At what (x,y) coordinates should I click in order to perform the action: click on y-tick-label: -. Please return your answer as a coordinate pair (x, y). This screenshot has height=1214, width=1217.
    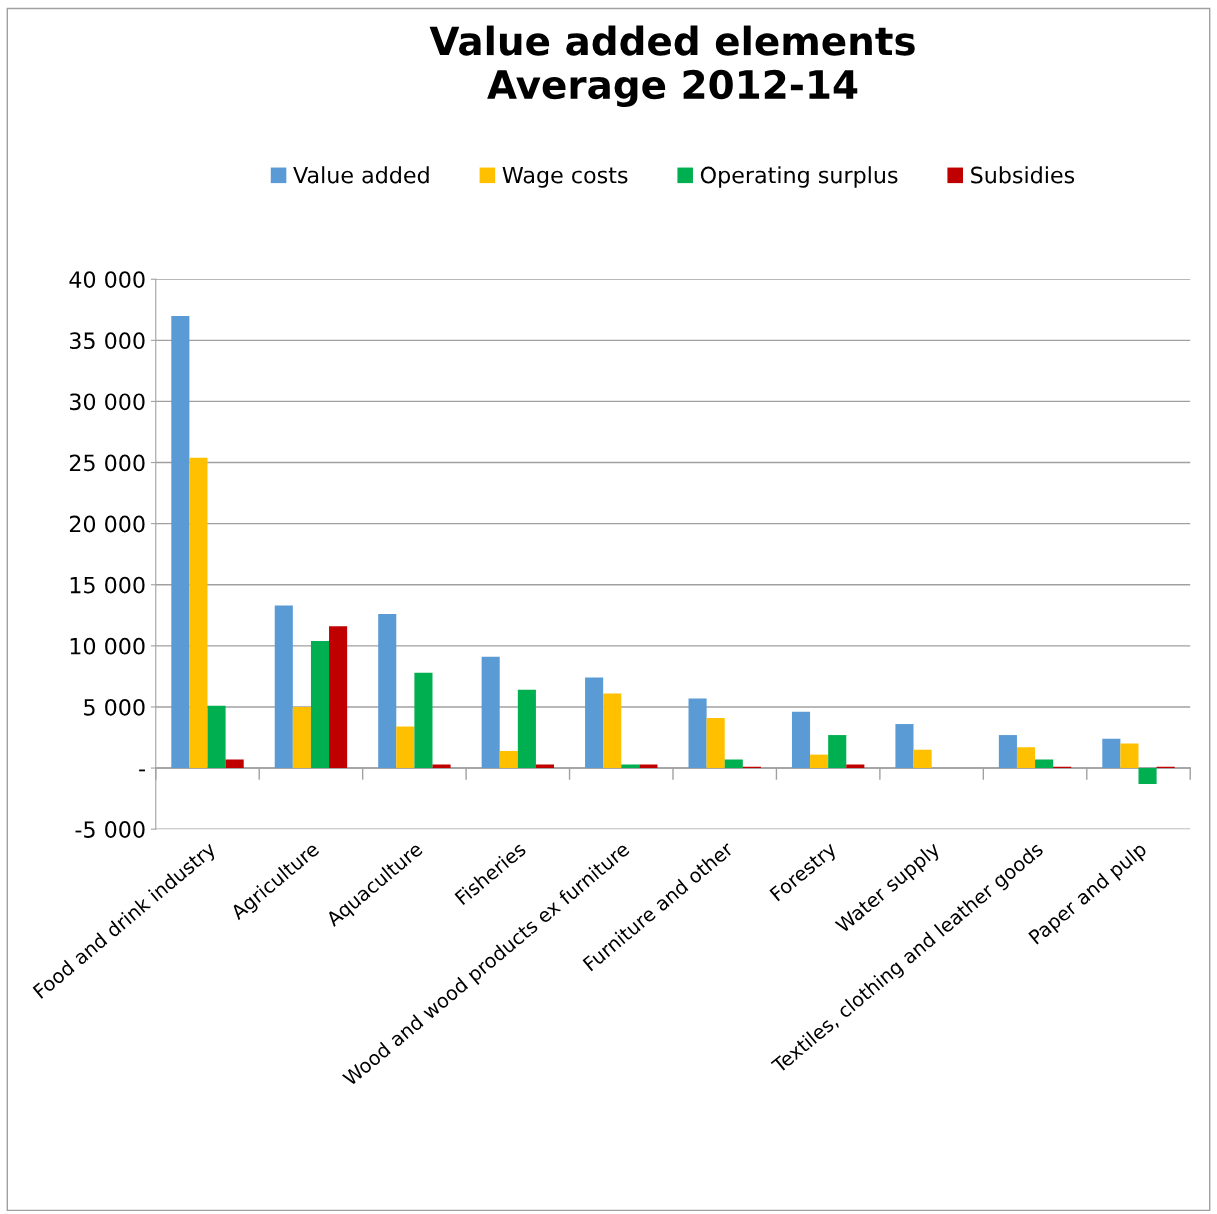
    Looking at the image, I should click on (142, 770).